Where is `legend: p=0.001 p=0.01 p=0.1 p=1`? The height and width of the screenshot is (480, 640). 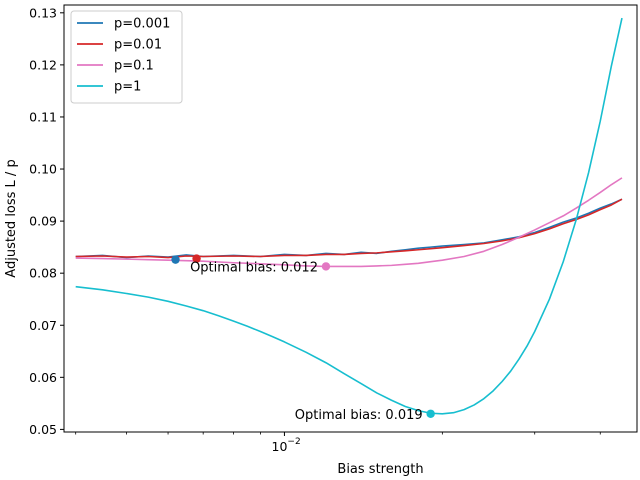
legend: p=0.001 p=0.01 p=0.1 p=1 is located at coordinates (126, 57).